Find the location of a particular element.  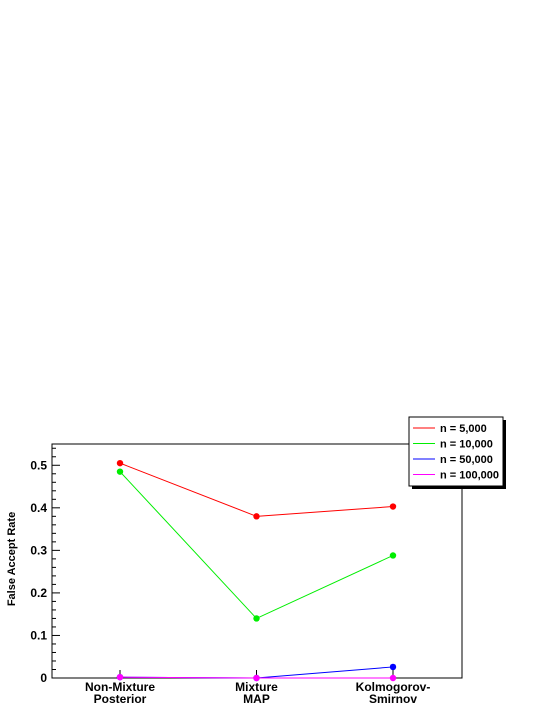

y-tick-label: 0.3 is located at coordinates (38, 550).